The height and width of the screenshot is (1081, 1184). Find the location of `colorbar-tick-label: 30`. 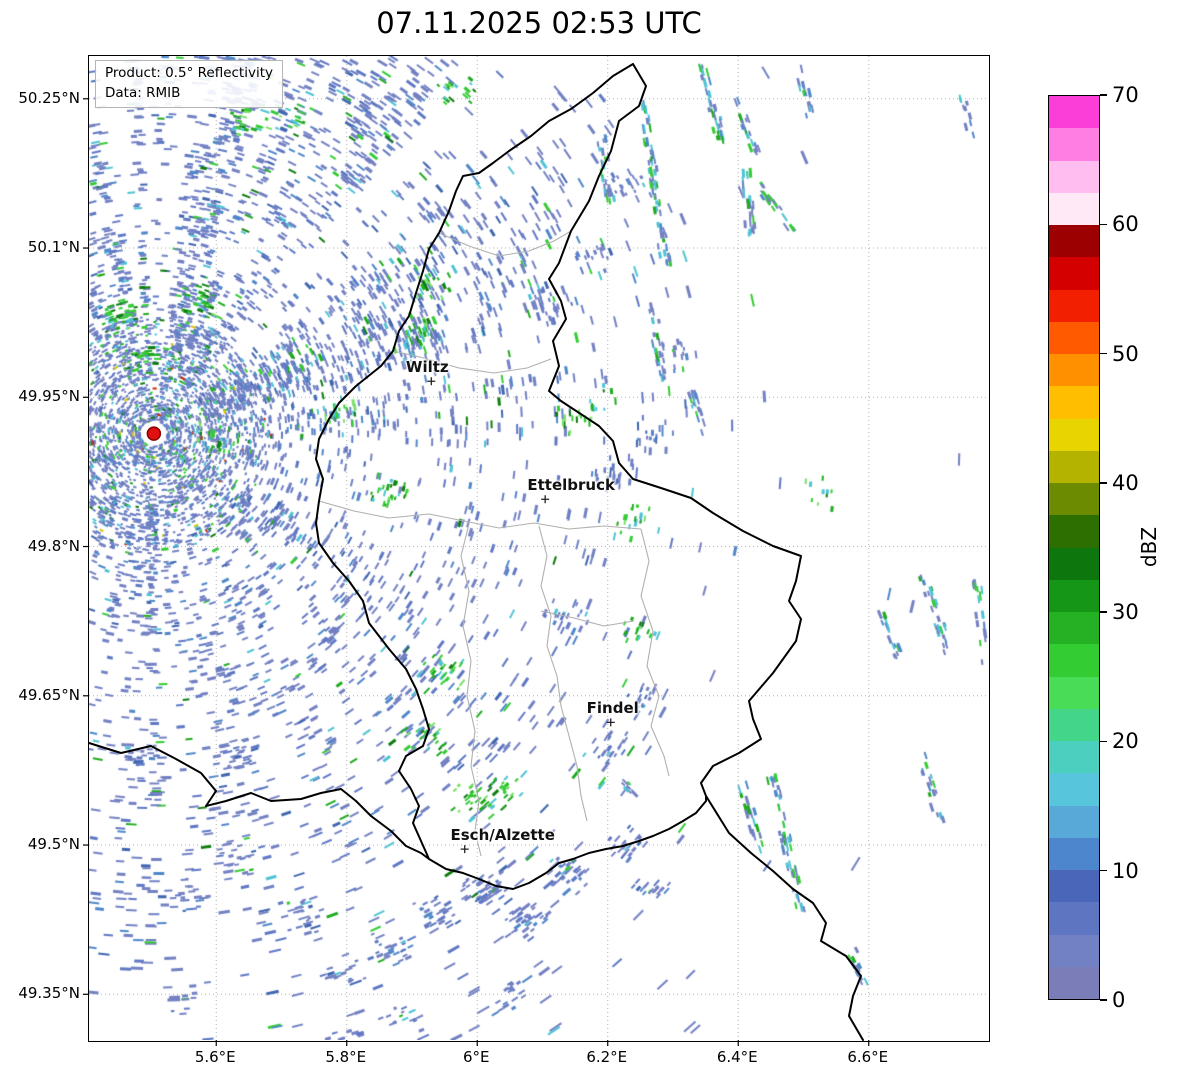

colorbar-tick-label: 30 is located at coordinates (1125, 612).